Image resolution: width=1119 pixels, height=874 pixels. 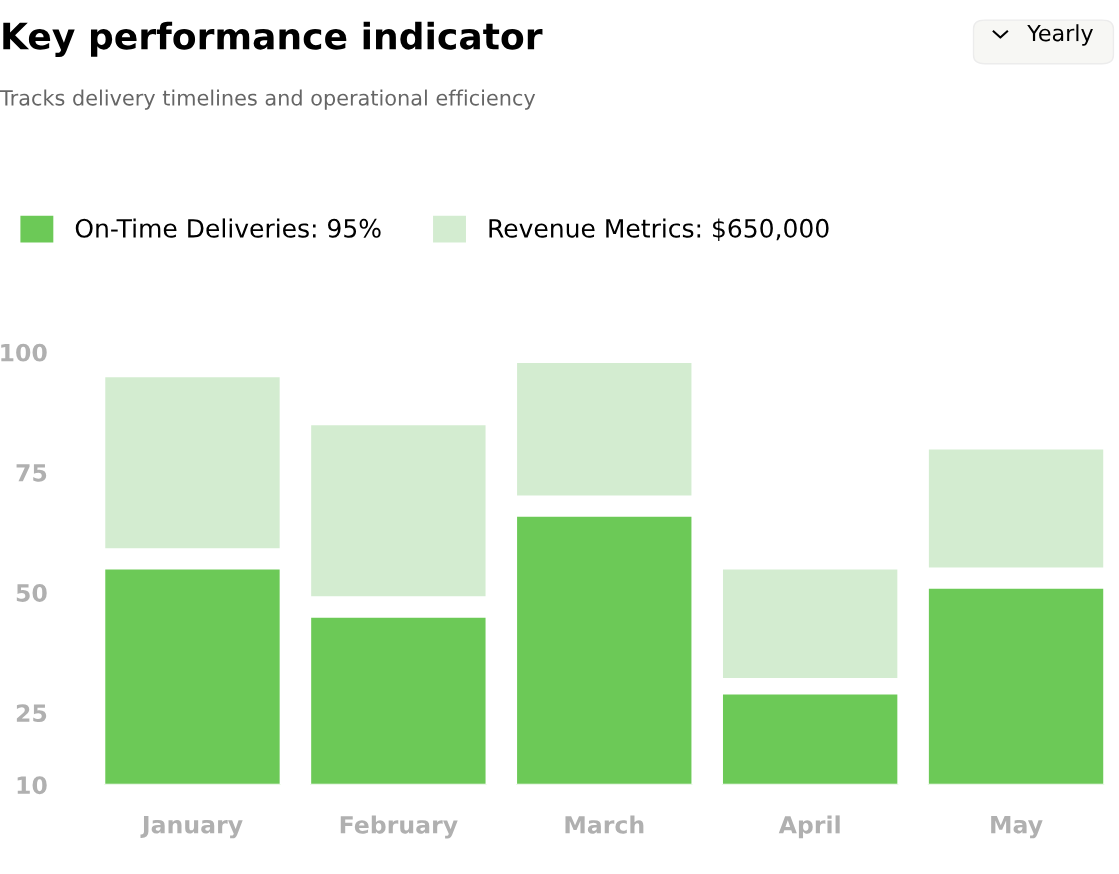 What do you see at coordinates (809, 827) in the screenshot?
I see `x-tick-label: April` at bounding box center [809, 827].